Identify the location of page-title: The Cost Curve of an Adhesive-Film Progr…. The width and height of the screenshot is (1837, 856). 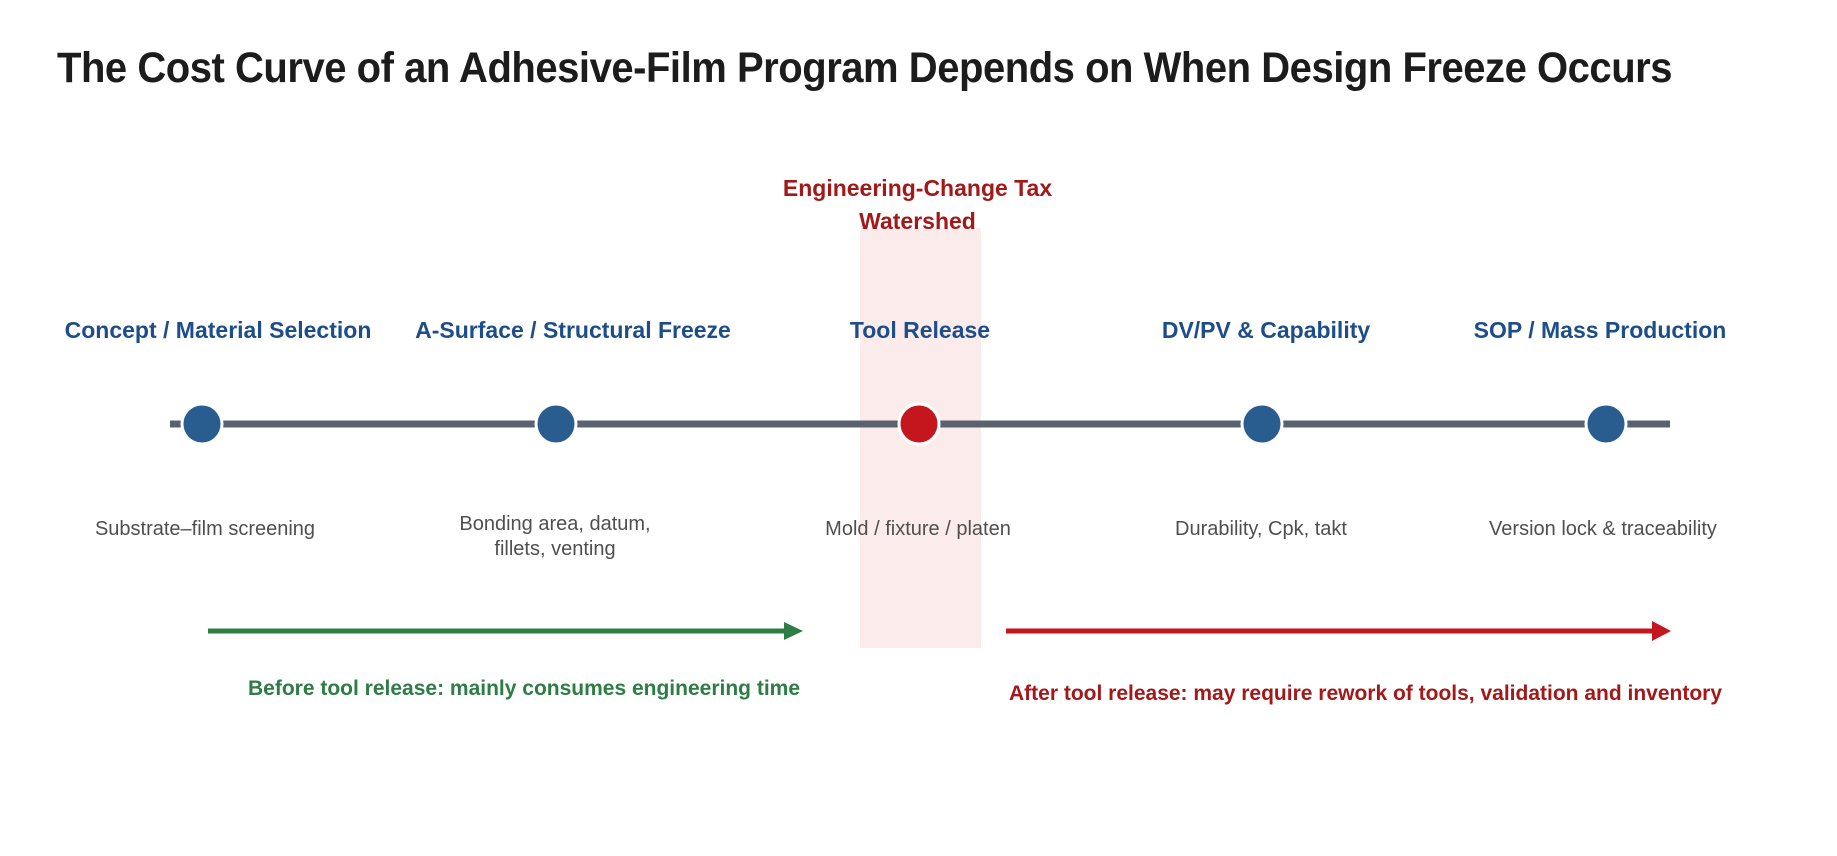
(865, 68).